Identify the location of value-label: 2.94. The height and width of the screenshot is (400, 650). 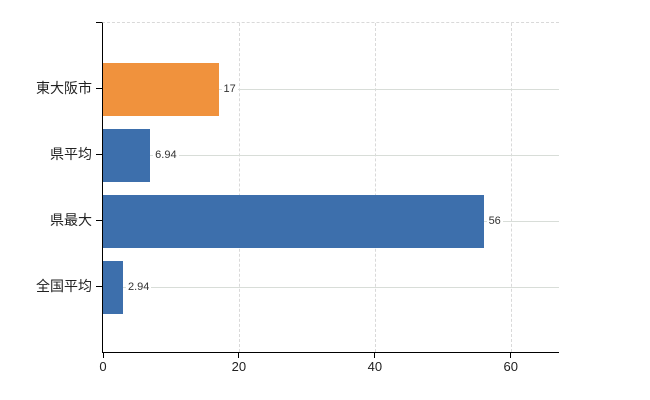
(138, 287).